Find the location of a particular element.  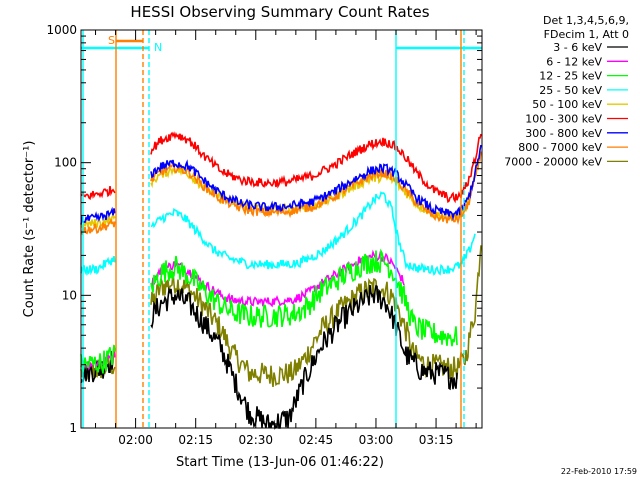

legend-header-line-2: FDecim 1, Att 0 is located at coordinates (586, 34).